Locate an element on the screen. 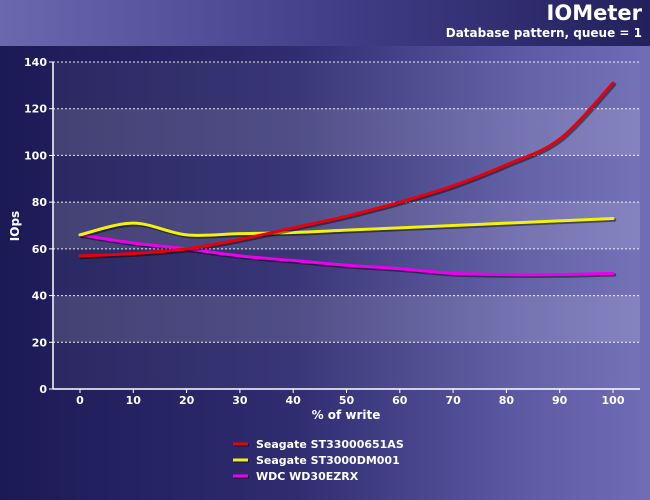 The image size is (650, 500). x-tick-label: 40 is located at coordinates (294, 400).